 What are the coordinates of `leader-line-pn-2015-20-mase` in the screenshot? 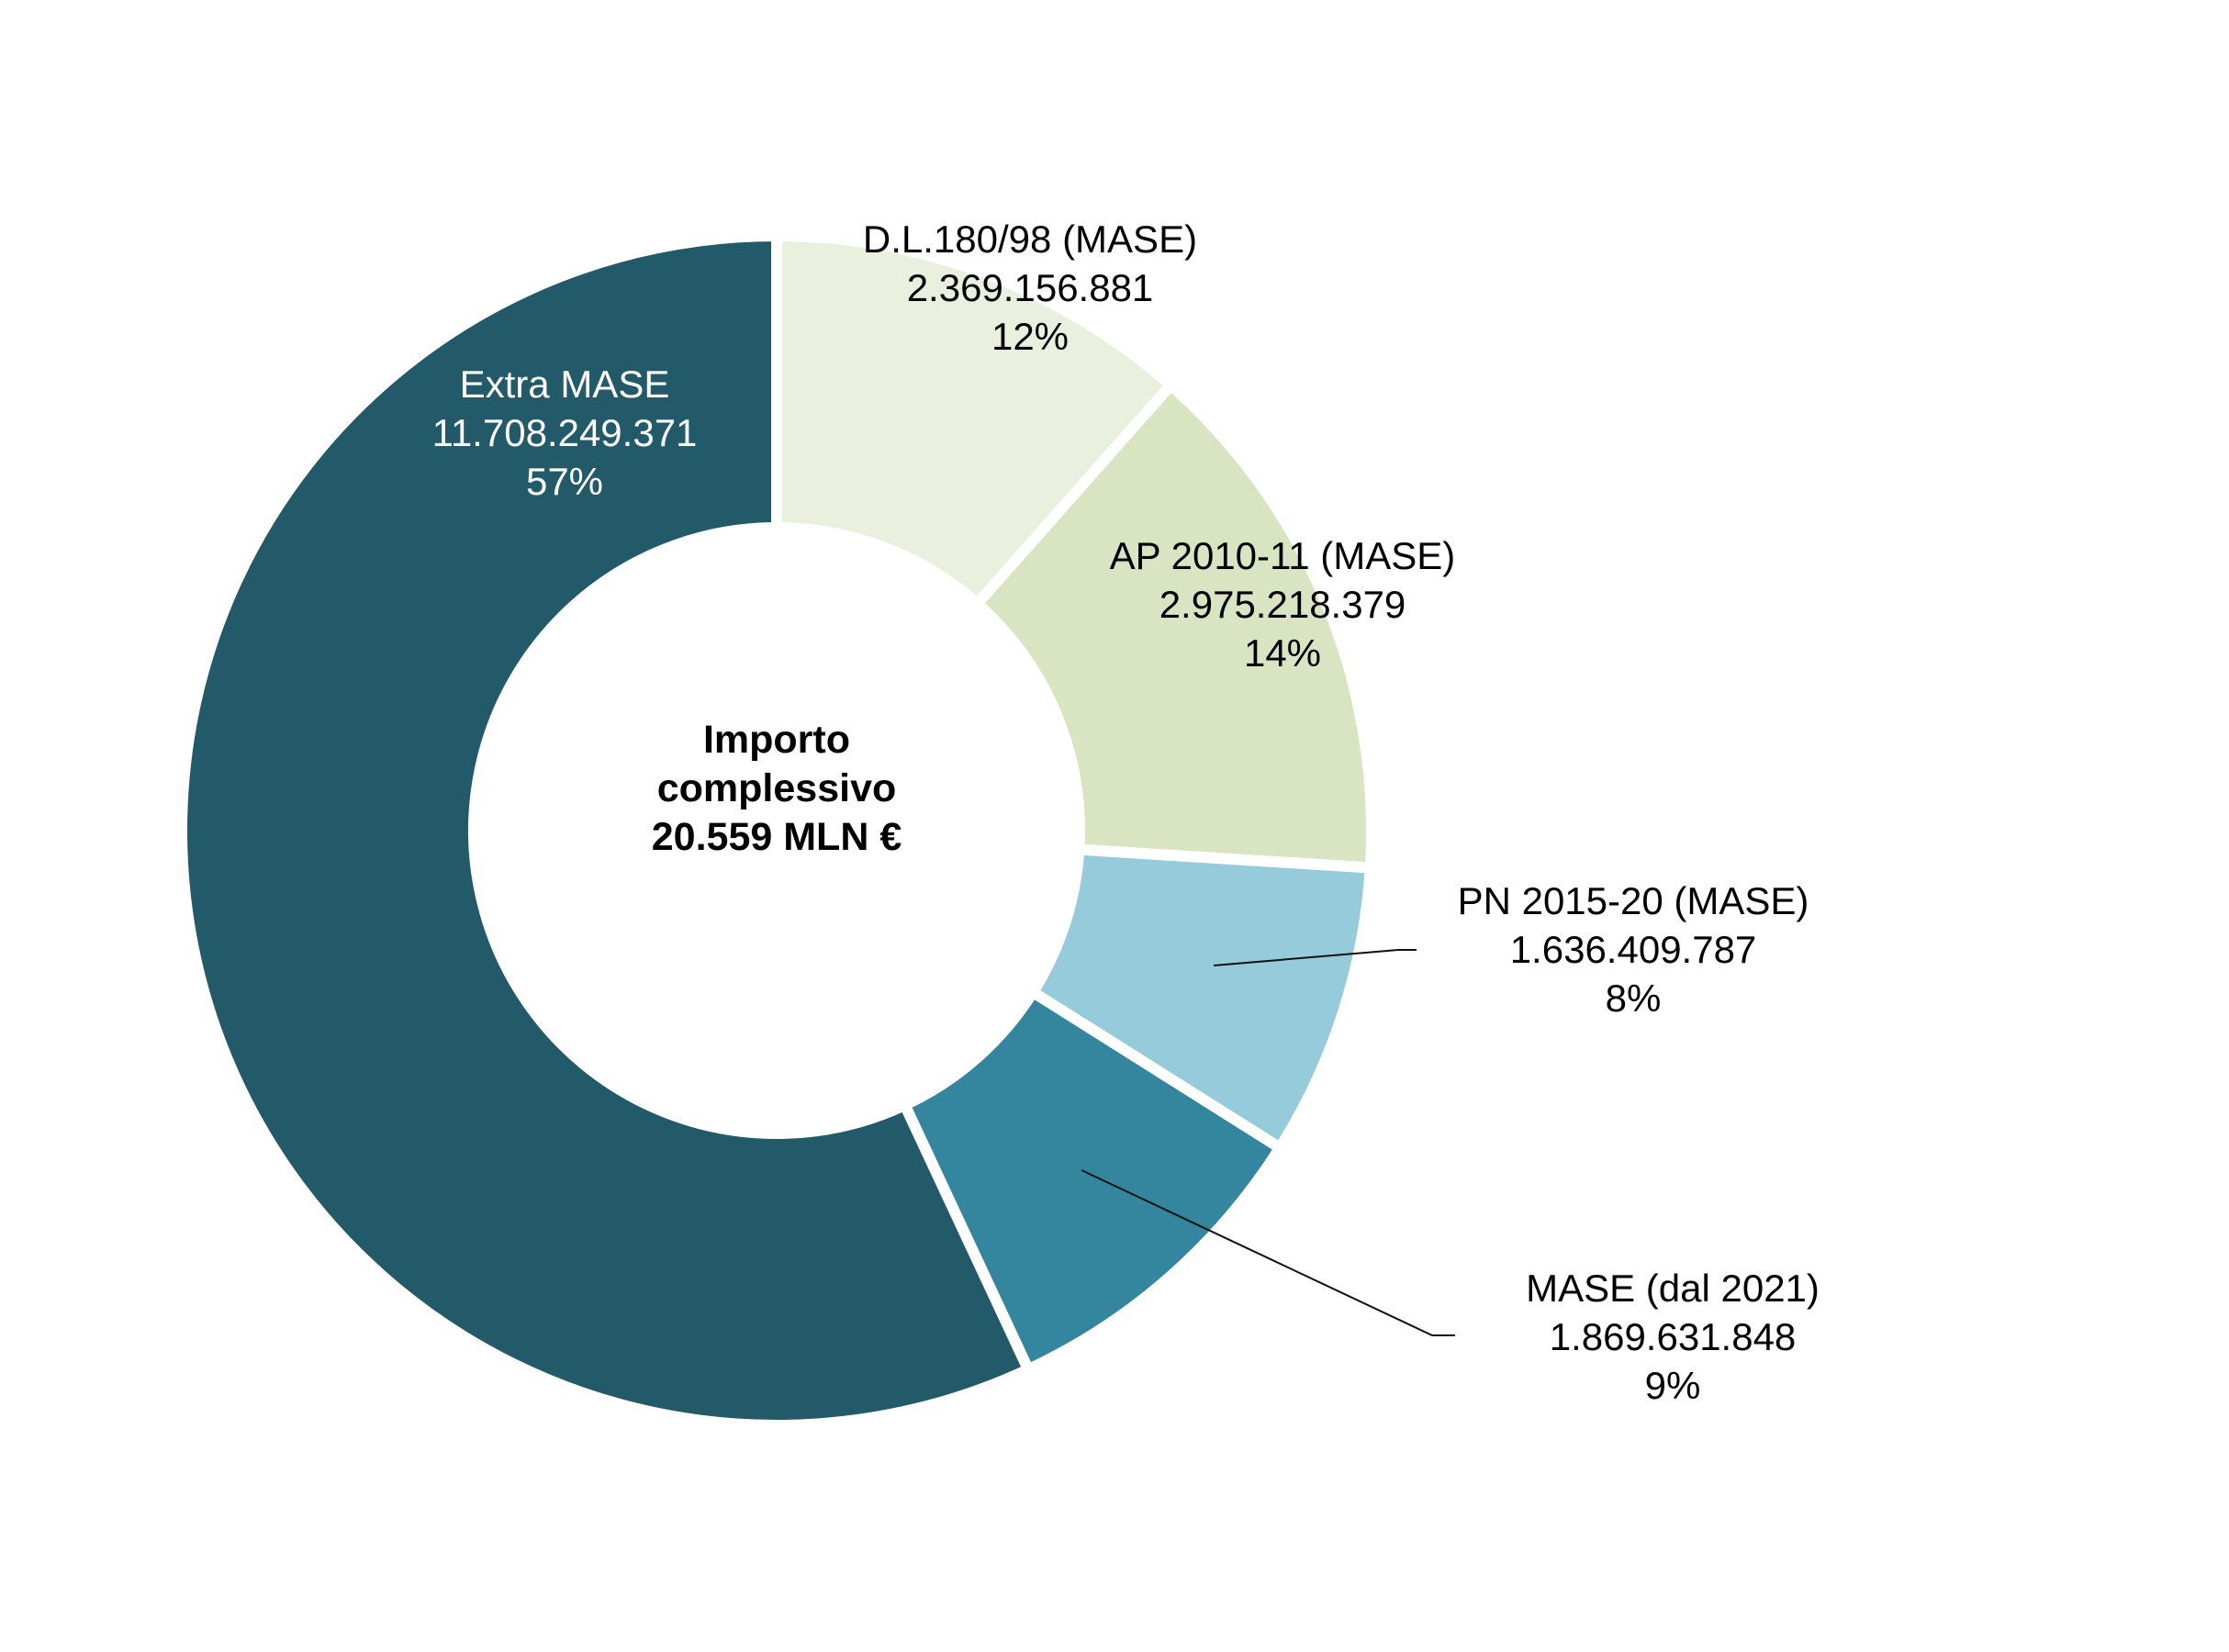 It's located at (1315, 958).